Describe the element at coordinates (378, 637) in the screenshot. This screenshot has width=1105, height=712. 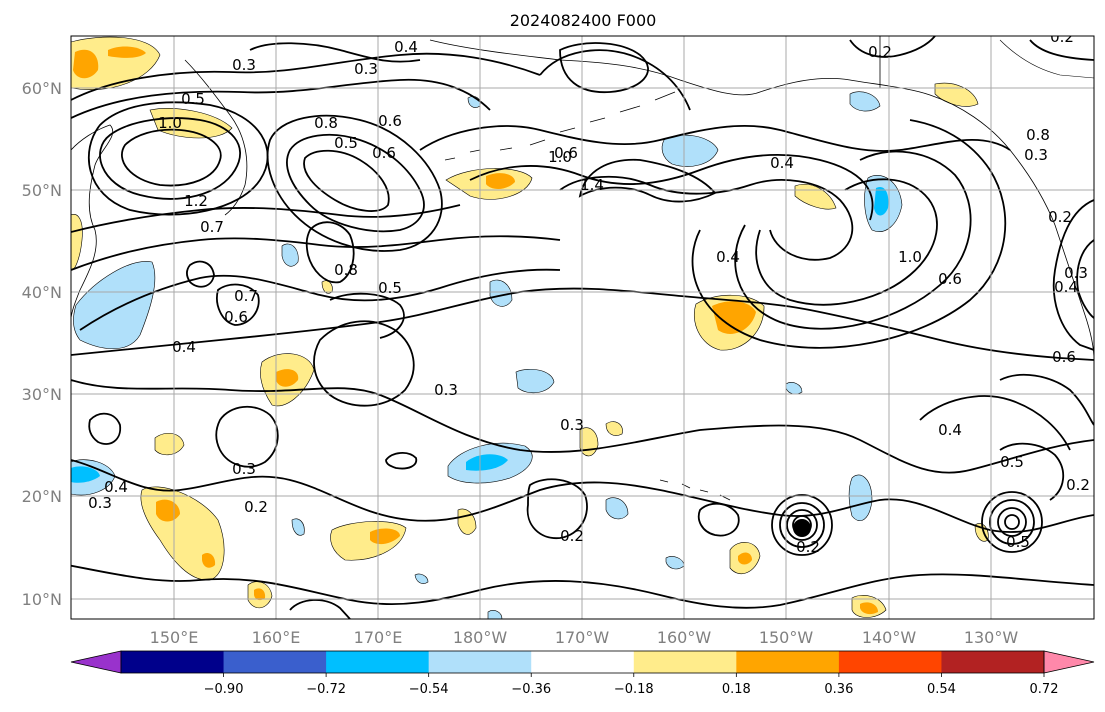
I see `lon-tick-label: 170°E` at that location.